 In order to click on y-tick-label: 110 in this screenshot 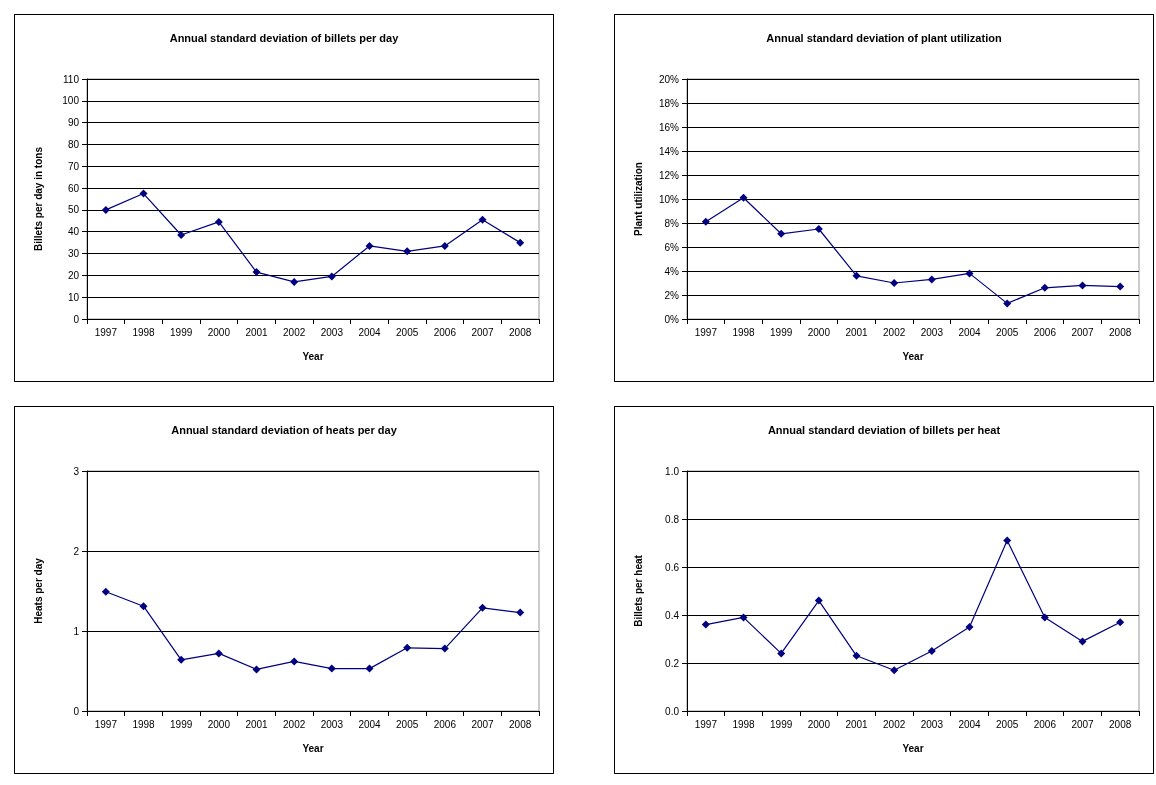, I will do `click(71, 79)`.